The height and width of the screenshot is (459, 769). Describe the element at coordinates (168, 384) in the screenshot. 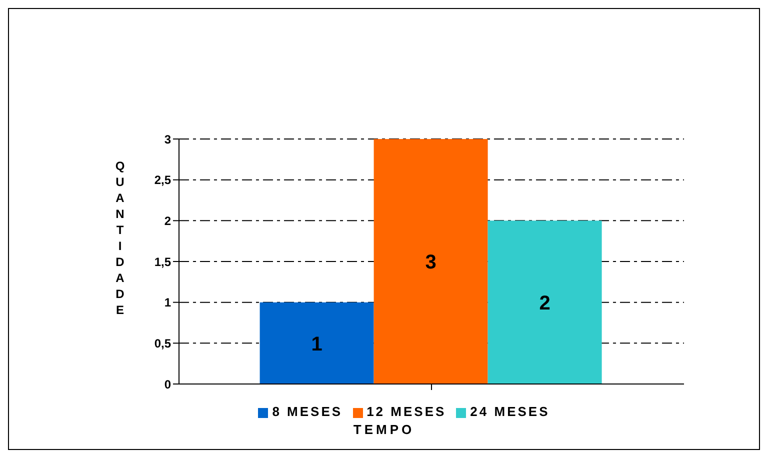

I see `y-tick-label: 0` at that location.